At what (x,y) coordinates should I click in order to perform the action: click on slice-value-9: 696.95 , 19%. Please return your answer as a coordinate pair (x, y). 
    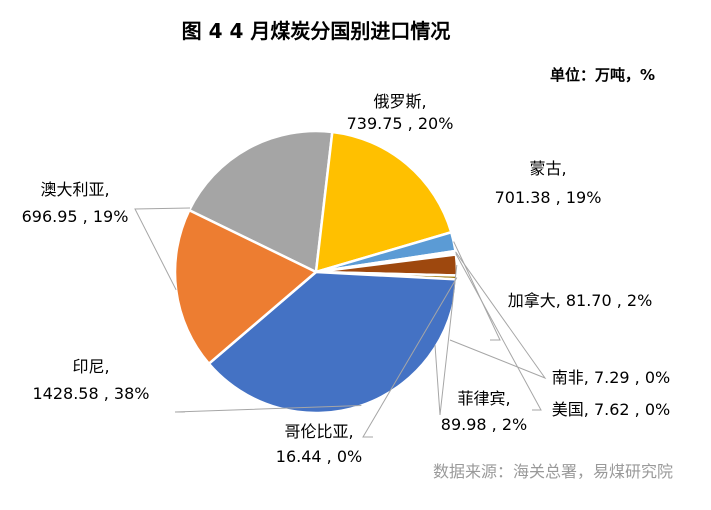
    Looking at the image, I should click on (75, 216).